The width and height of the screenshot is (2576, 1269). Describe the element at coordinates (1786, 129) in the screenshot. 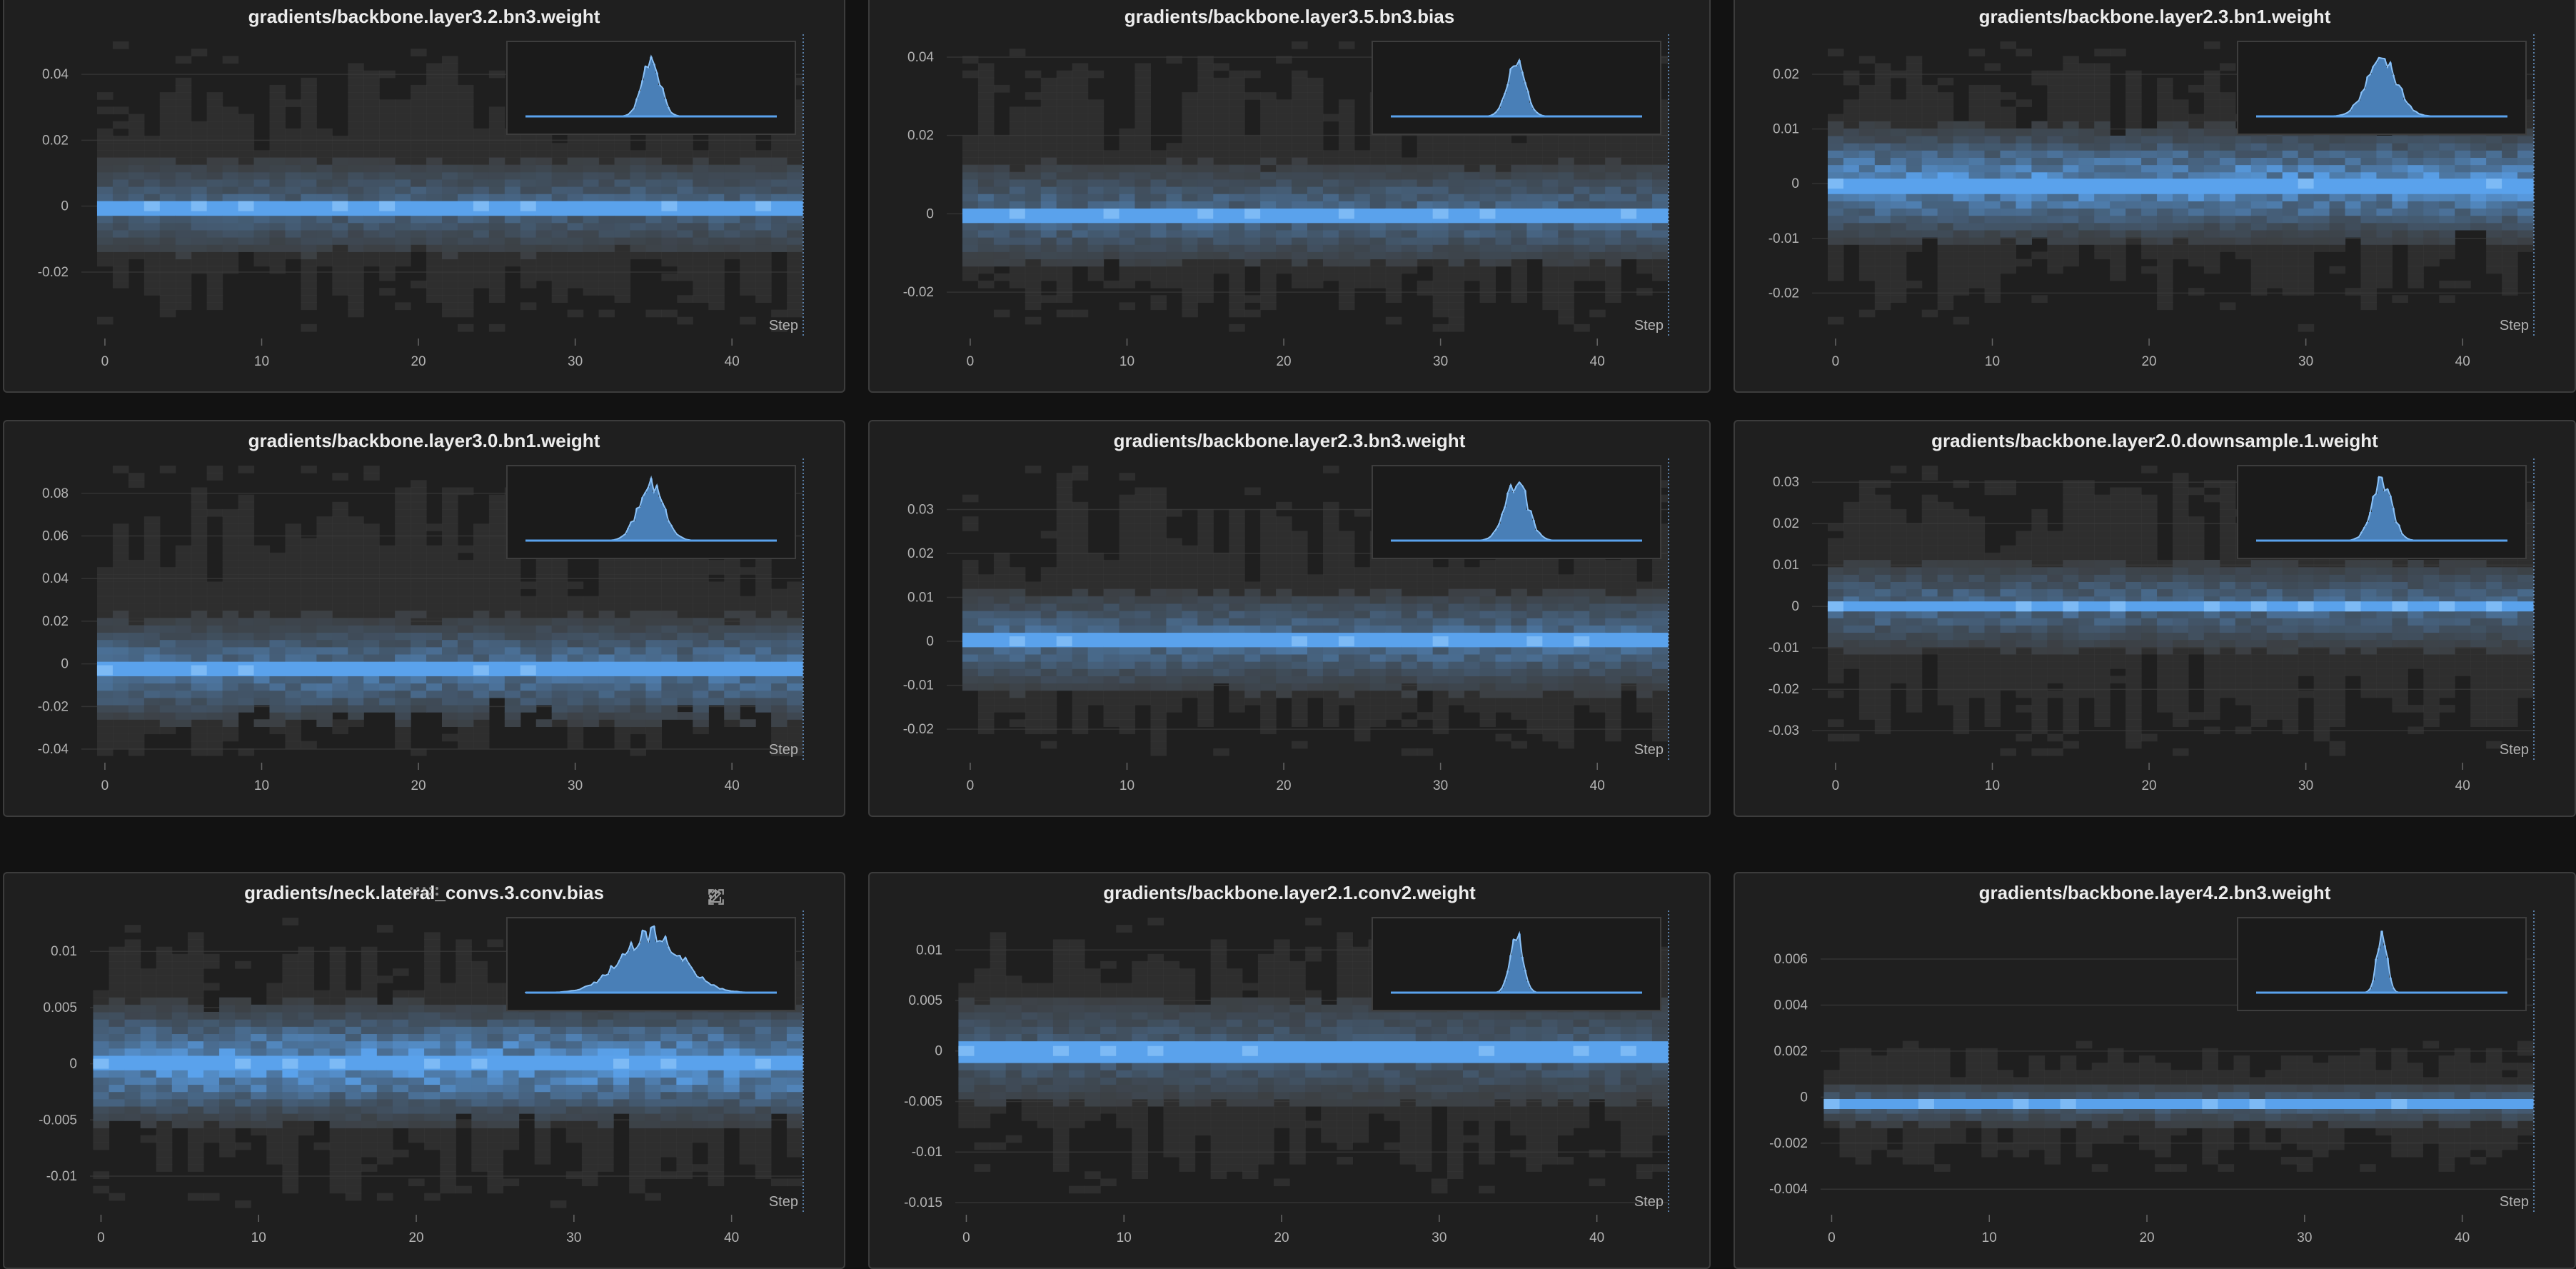

I see `y-tick-label: 0.01` at that location.